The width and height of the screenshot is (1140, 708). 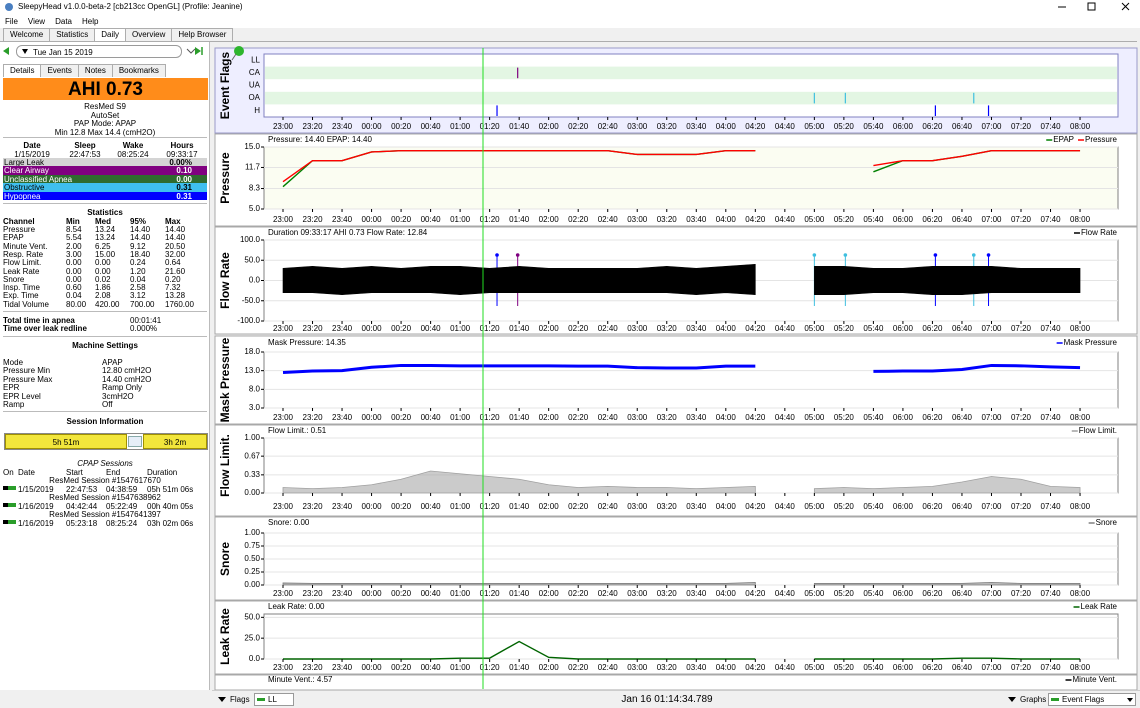 I want to click on y-tick-label: 0.75, so click(x=252, y=545).